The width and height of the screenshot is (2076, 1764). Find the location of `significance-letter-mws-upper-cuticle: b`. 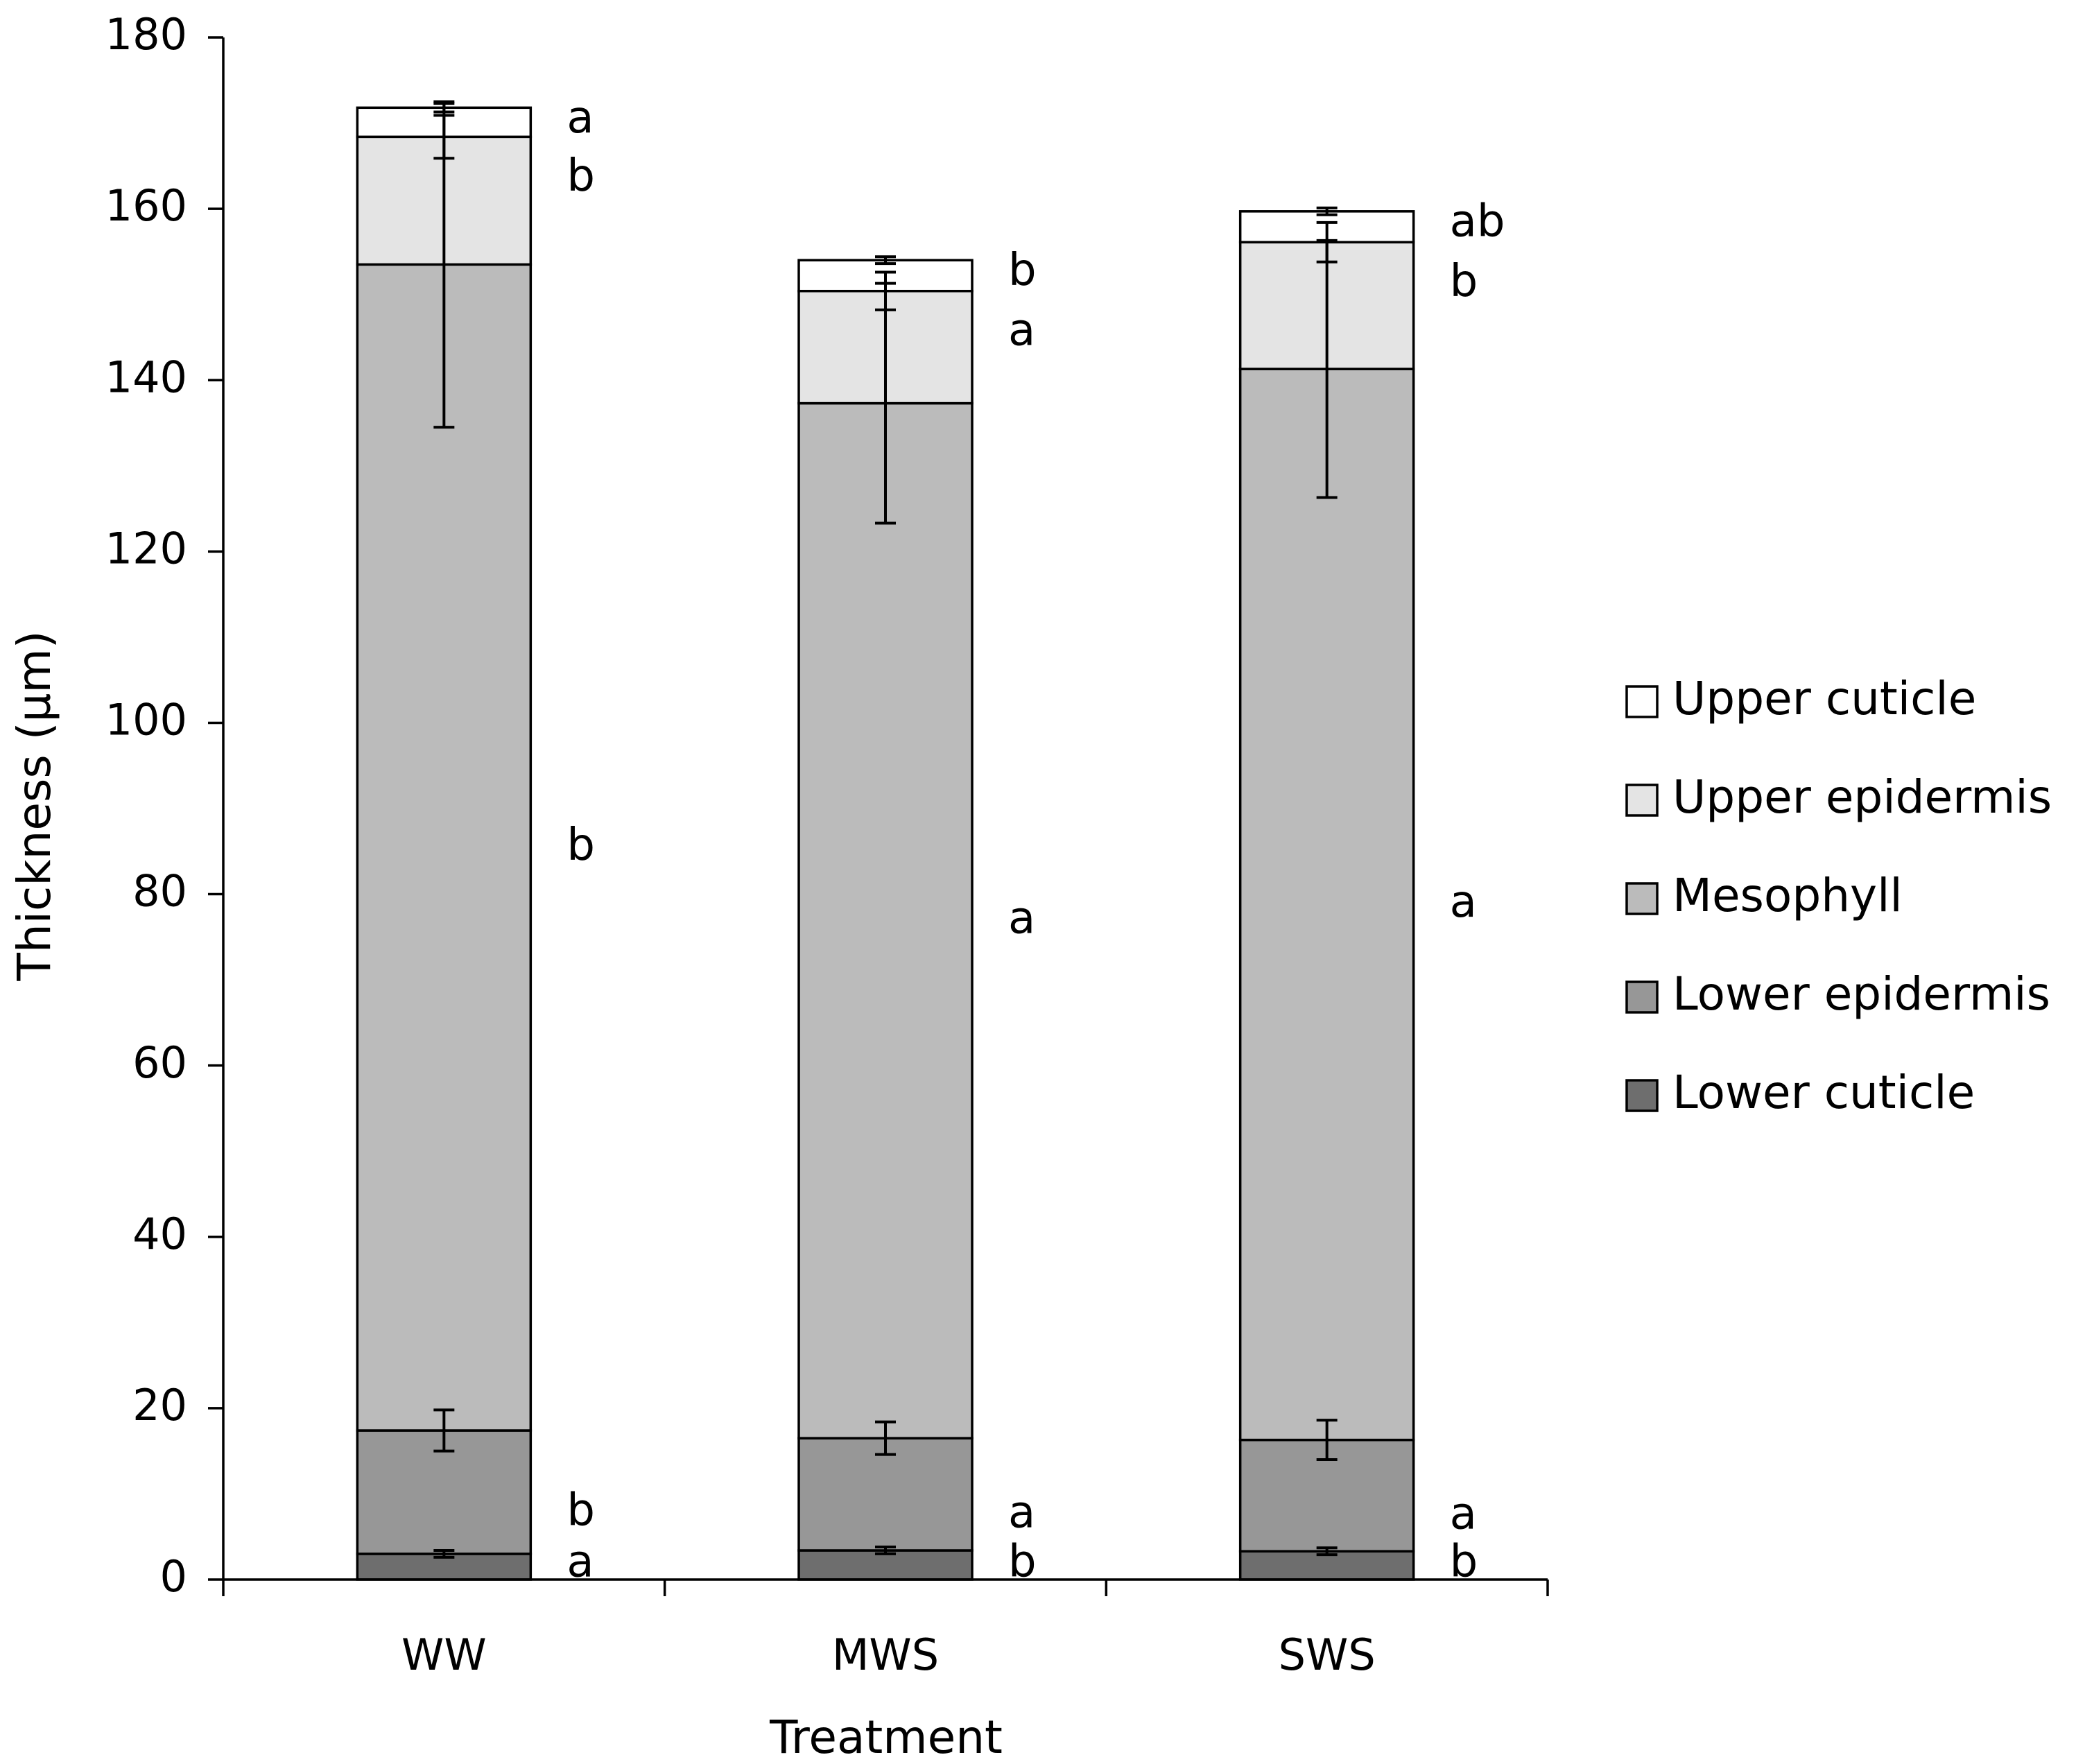

significance-letter-mws-upper-cuticle: b is located at coordinates (1022, 270).